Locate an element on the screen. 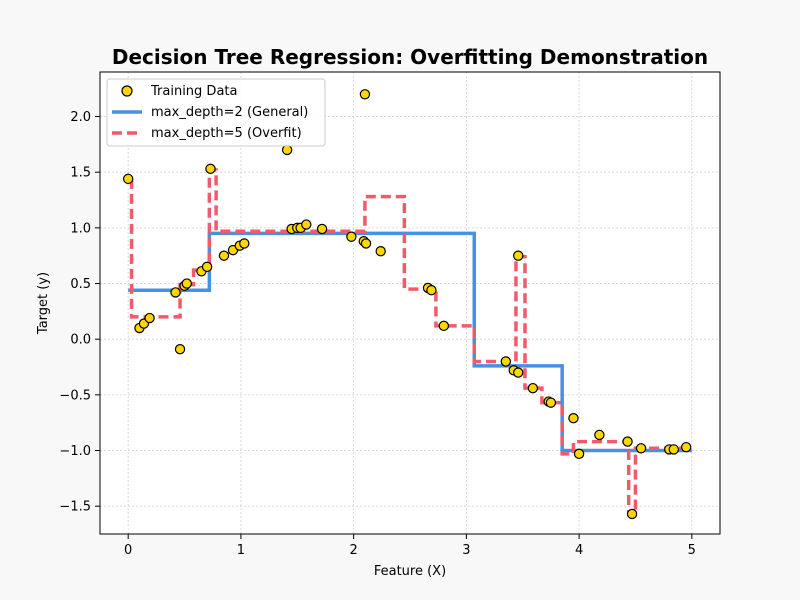  x-axis-label: Feature (X) is located at coordinates (410, 571).